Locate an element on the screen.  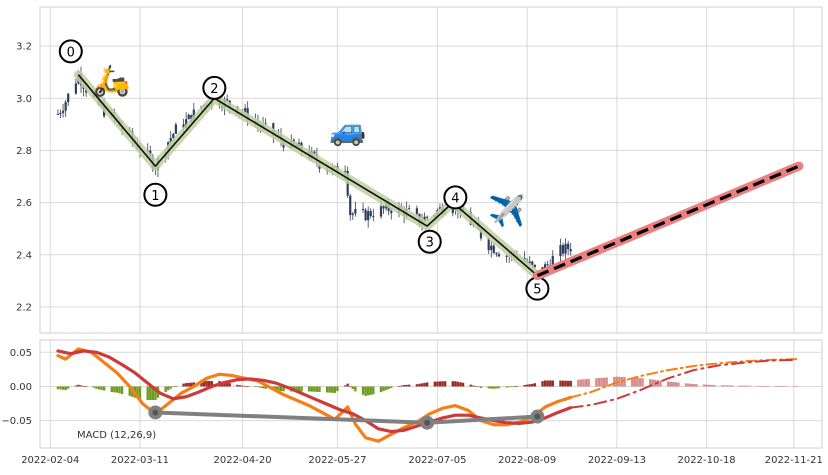
price-y-tick-label: 2.6 is located at coordinates (24, 203).